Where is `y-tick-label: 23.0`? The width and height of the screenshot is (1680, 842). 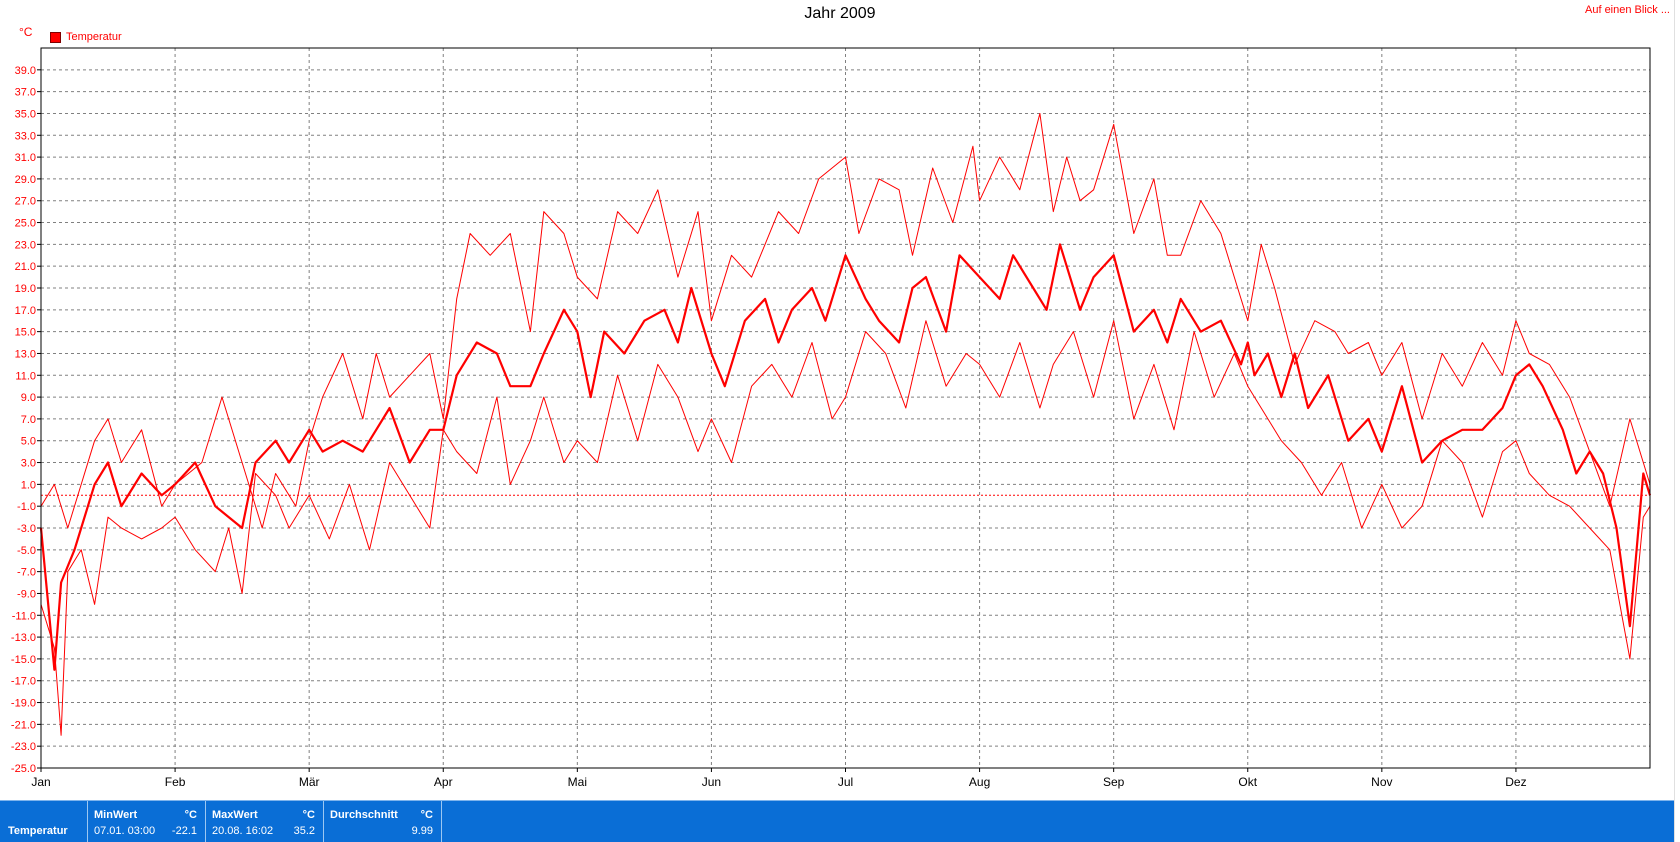
y-tick-label: 23.0 is located at coordinates (25, 245).